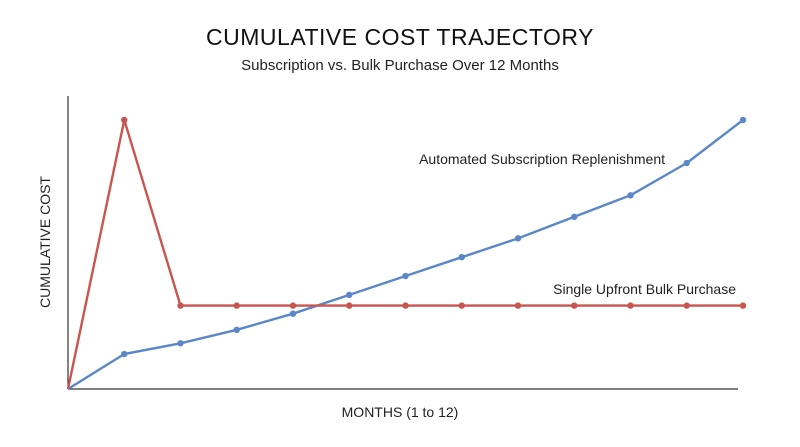 The height and width of the screenshot is (447, 800). I want to click on series-label-single-upfront-bulk-purchase: Single Upfront Bulk Purchase, so click(644, 289).